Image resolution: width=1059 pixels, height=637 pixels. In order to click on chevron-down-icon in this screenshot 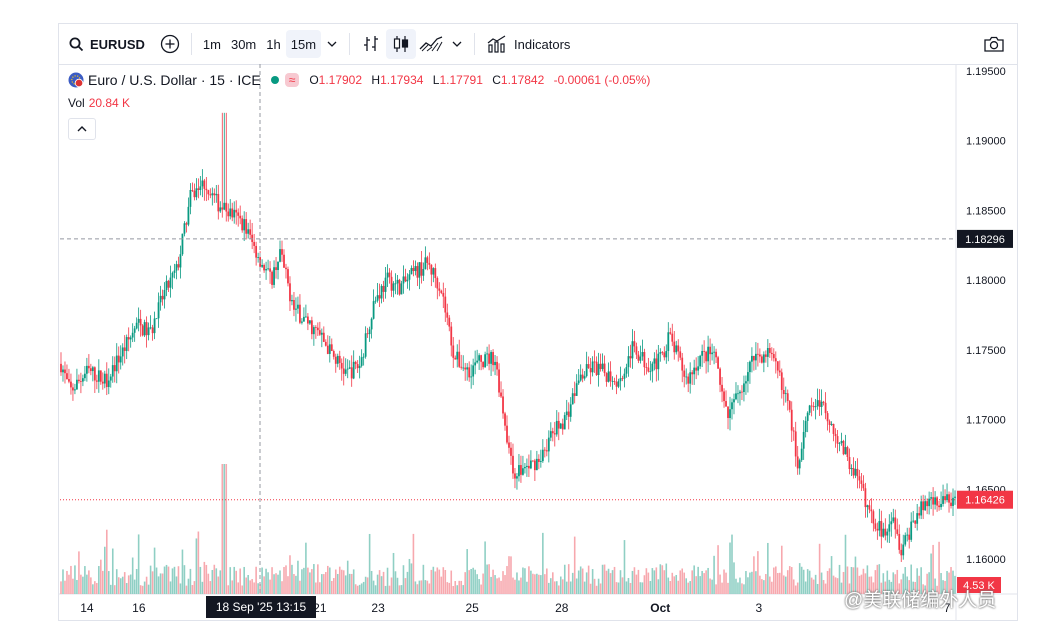, I will do `click(332, 44)`.